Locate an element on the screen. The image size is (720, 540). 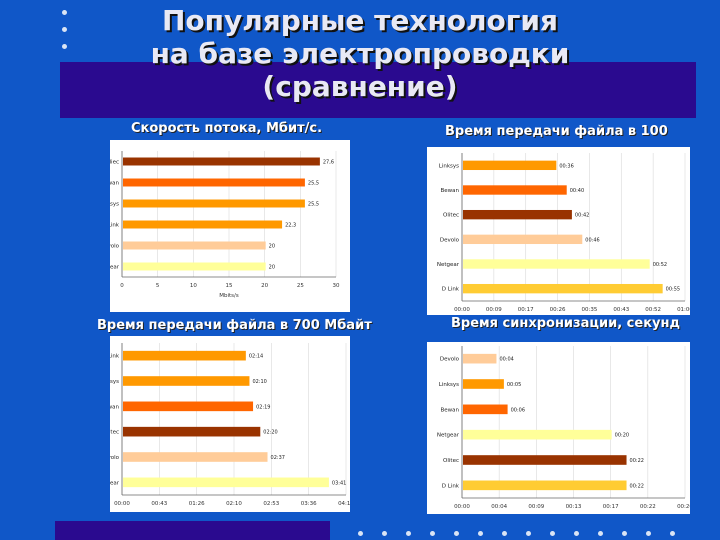
tick-label: 10 is located at coordinates (193, 286).